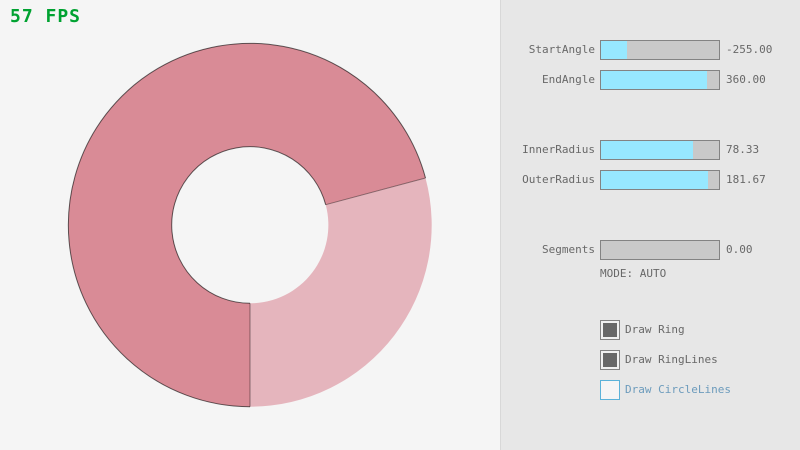 The width and height of the screenshot is (800, 450). I want to click on mode-label: MODE: AUTO, so click(633, 273).